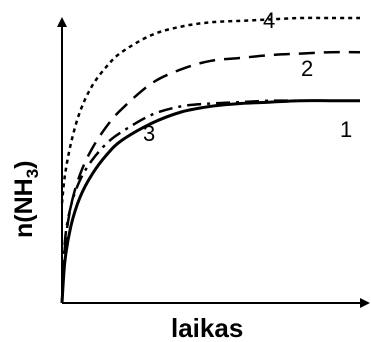 This screenshot has width=371, height=342. Describe the element at coordinates (24, 208) in the screenshot. I see `y-axis-label-main: n(NH` at that location.